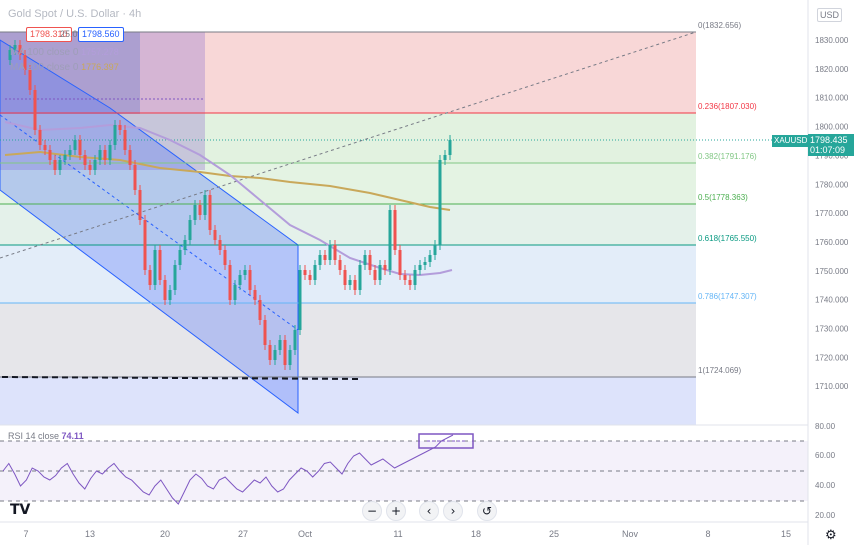 The width and height of the screenshot is (857, 545). Describe the element at coordinates (453, 511) in the screenshot. I see `scroll-forward-button: ›` at that location.